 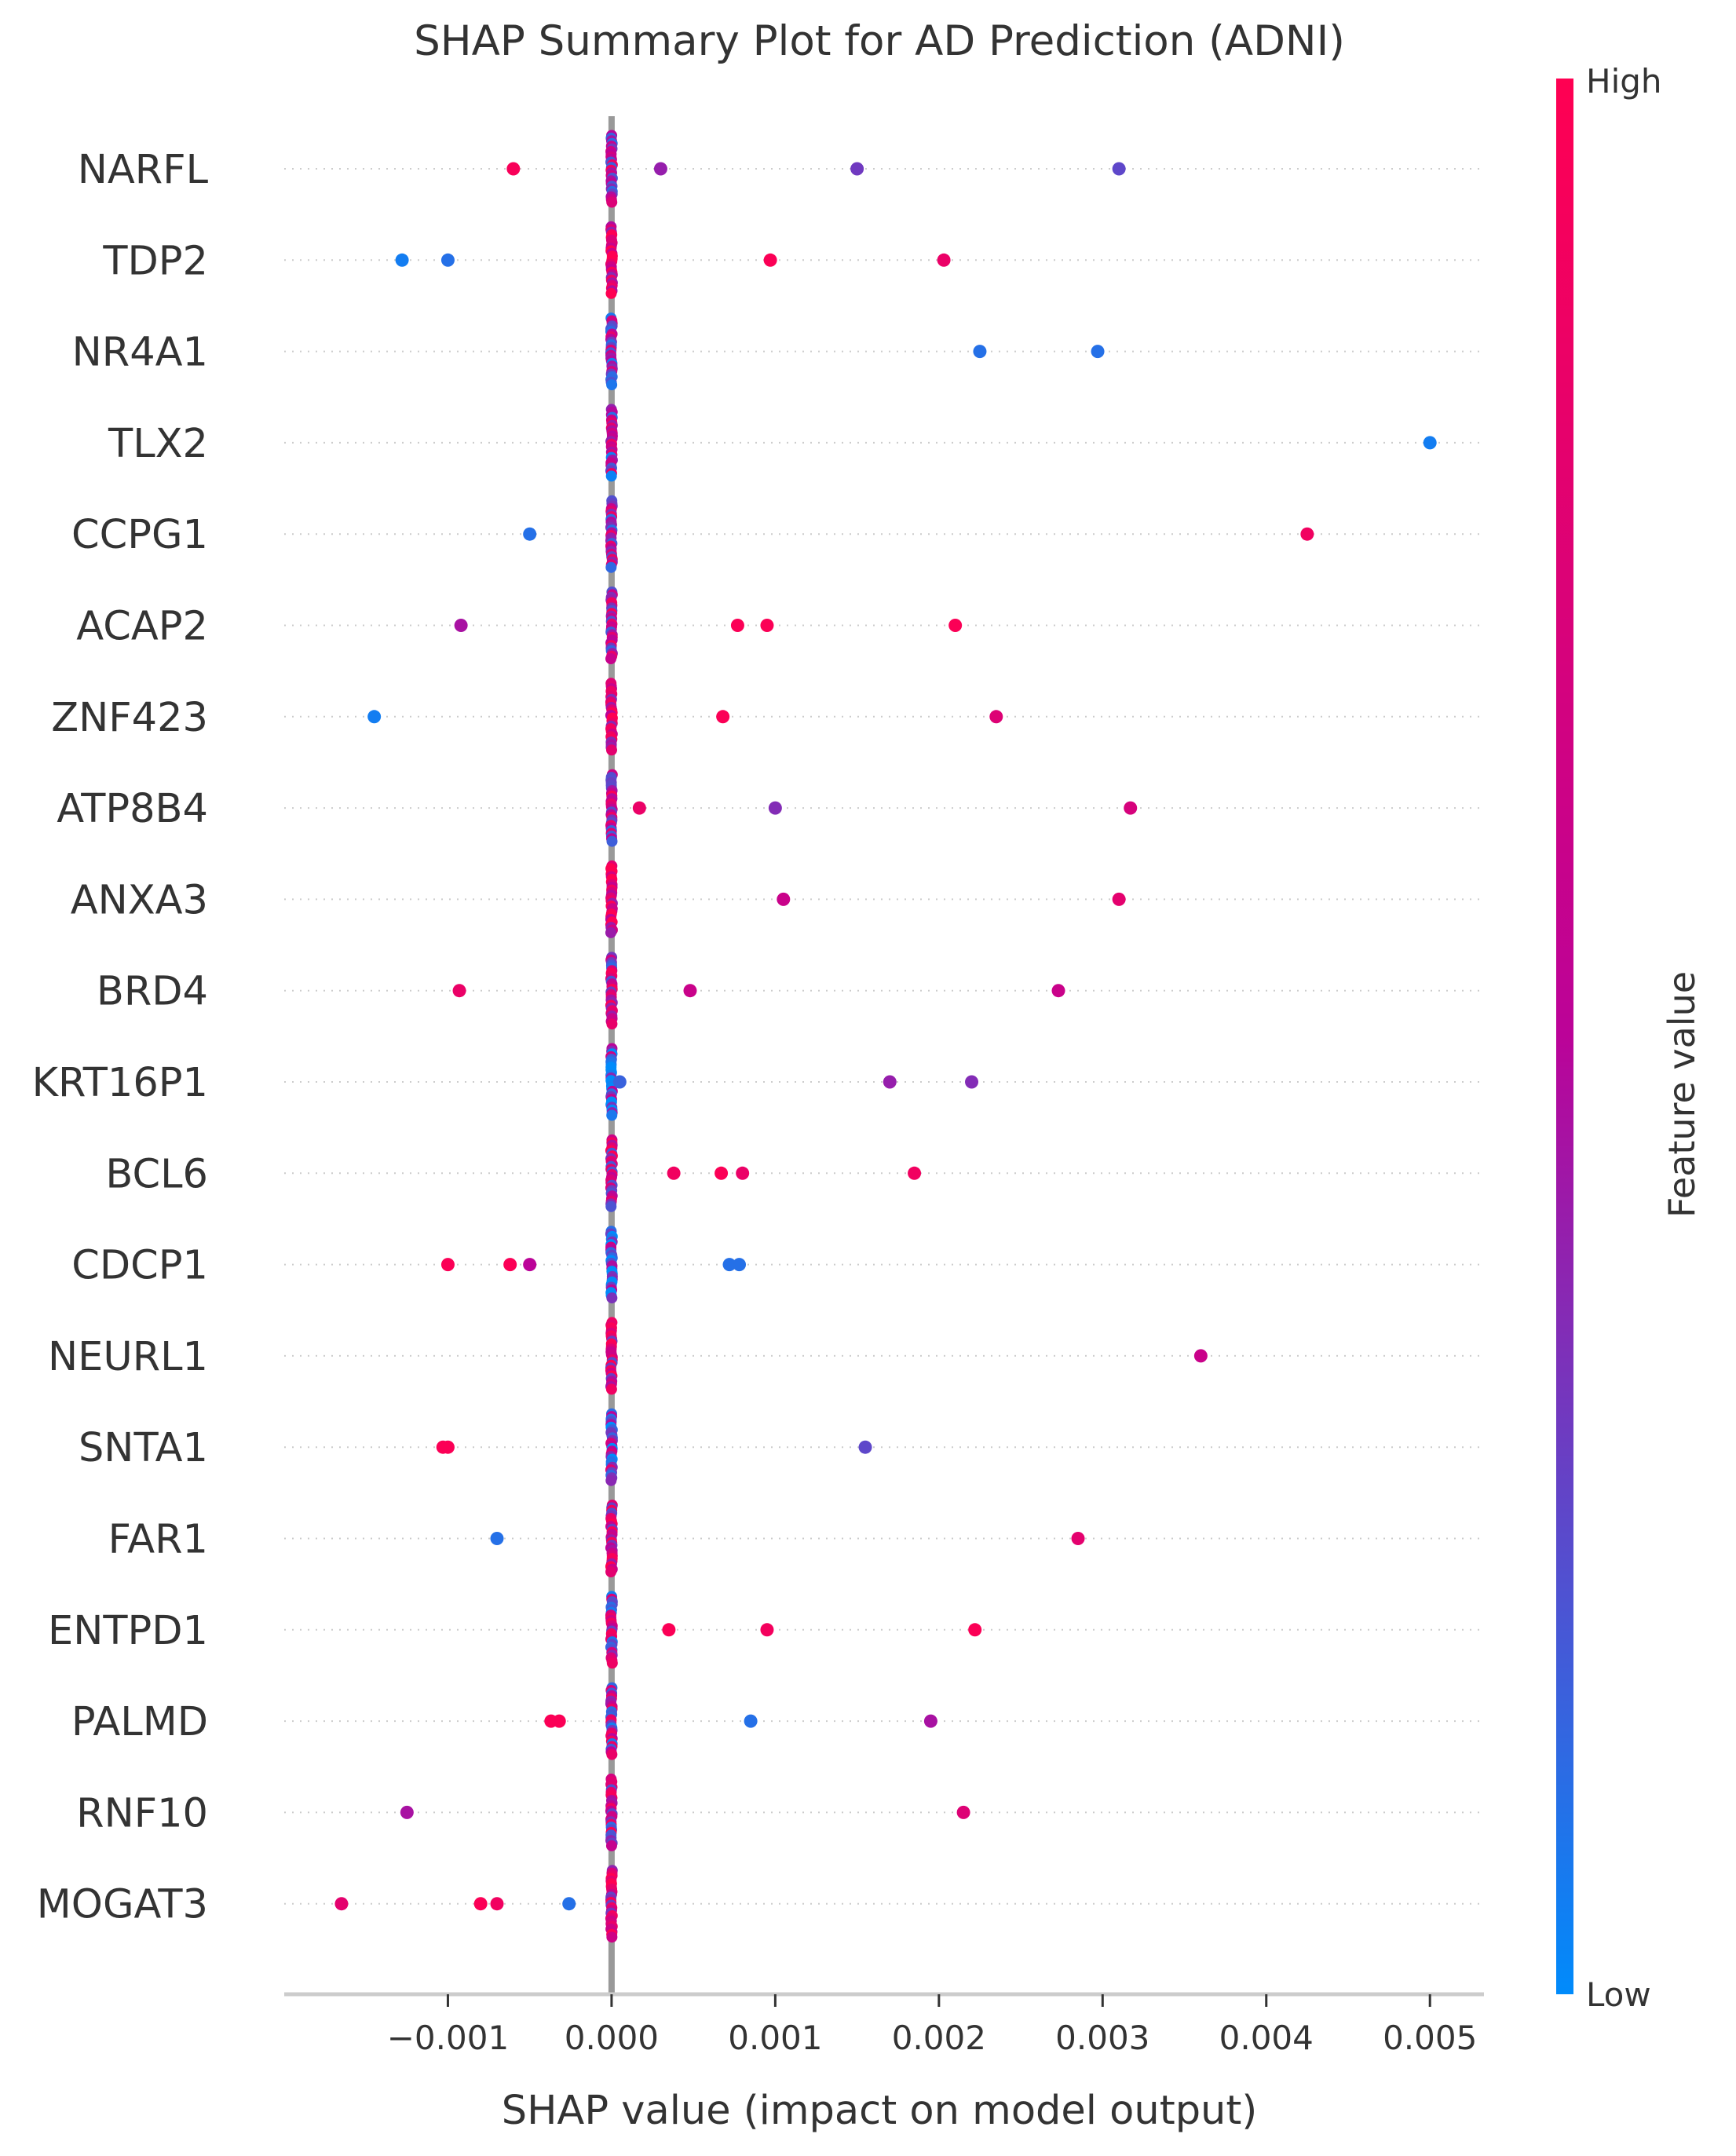 What do you see at coordinates (142, 627) in the screenshot?
I see `feature-label: ACAP2` at bounding box center [142, 627].